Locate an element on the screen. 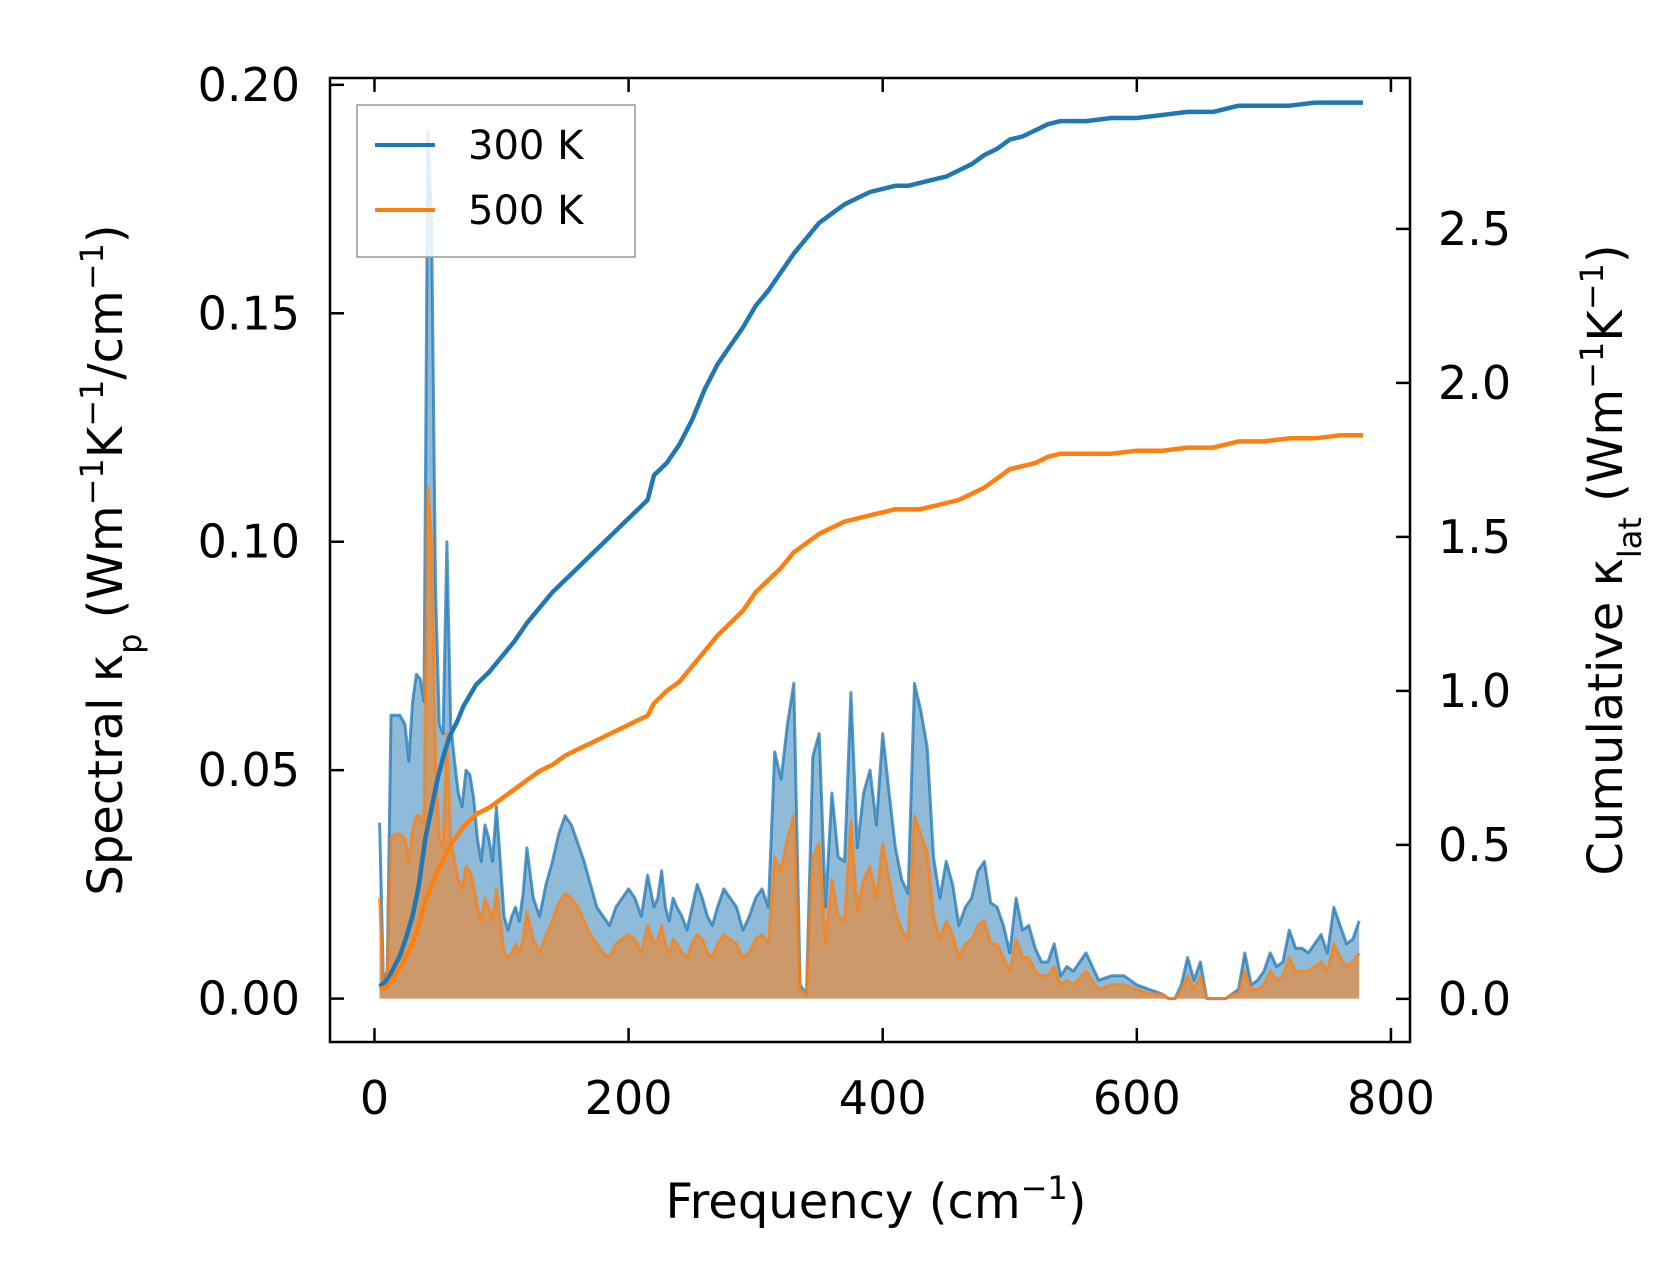 The width and height of the screenshot is (1679, 1282). legend: 300 K 500 K is located at coordinates (496, 181).